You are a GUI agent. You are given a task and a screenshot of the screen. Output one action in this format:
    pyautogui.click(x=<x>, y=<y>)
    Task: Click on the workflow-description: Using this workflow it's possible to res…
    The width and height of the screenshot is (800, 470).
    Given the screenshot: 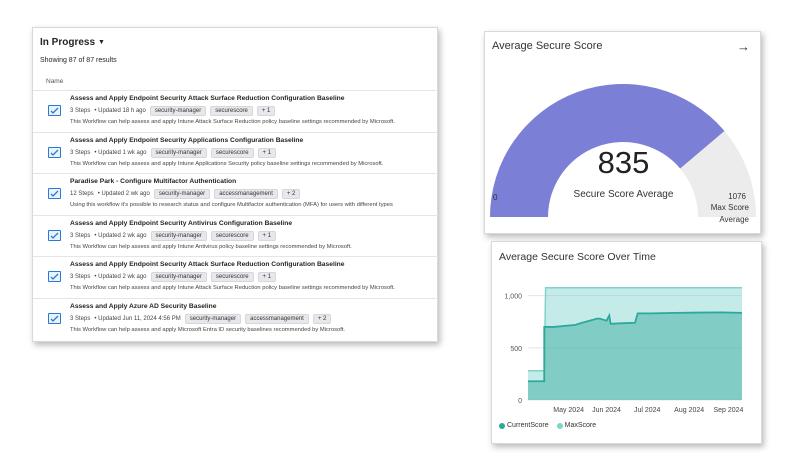 What is the action you would take?
    pyautogui.click(x=231, y=205)
    